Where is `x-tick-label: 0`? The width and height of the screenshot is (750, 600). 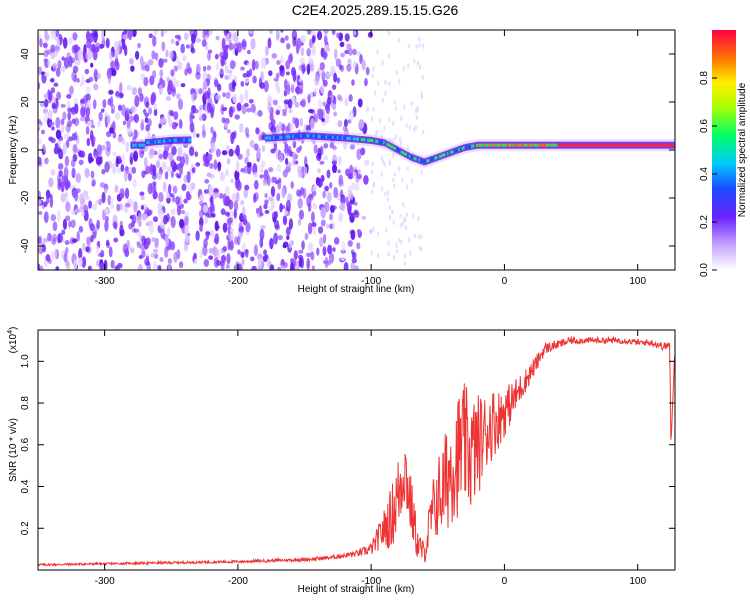
x-tick-label: 0 is located at coordinates (505, 581).